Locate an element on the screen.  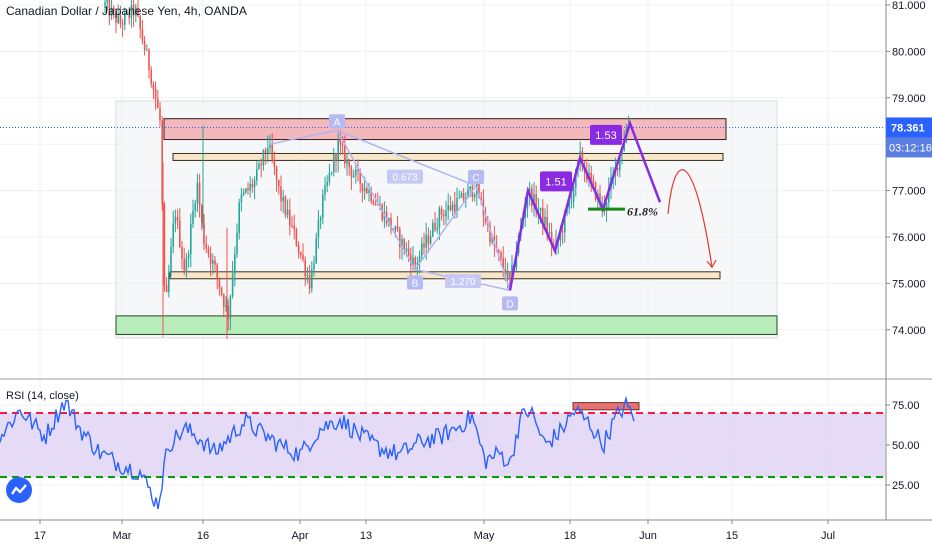
harmonic-ratio-box is located at coordinates (405, 176).